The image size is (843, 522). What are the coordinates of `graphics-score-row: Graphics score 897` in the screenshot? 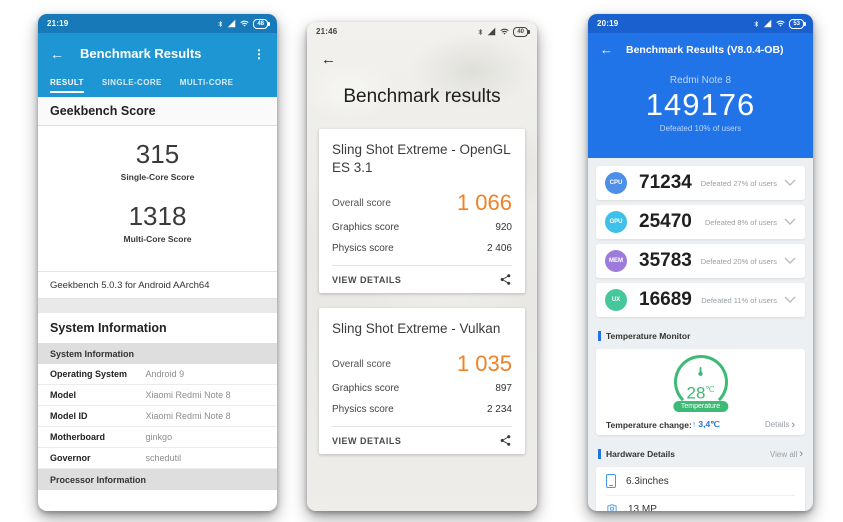 It's located at (422, 388).